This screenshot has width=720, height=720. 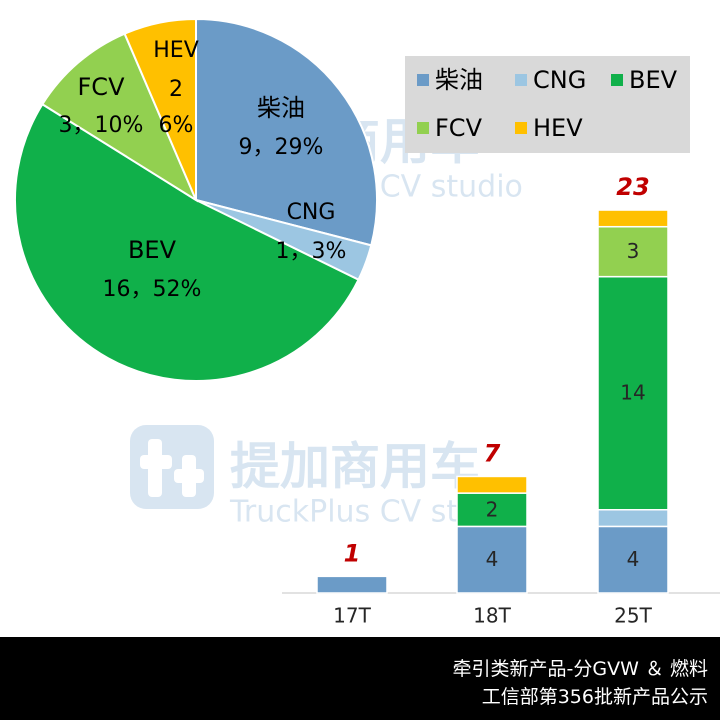 What do you see at coordinates (102, 87) in the screenshot?
I see `pie-label-name: FCV` at bounding box center [102, 87].